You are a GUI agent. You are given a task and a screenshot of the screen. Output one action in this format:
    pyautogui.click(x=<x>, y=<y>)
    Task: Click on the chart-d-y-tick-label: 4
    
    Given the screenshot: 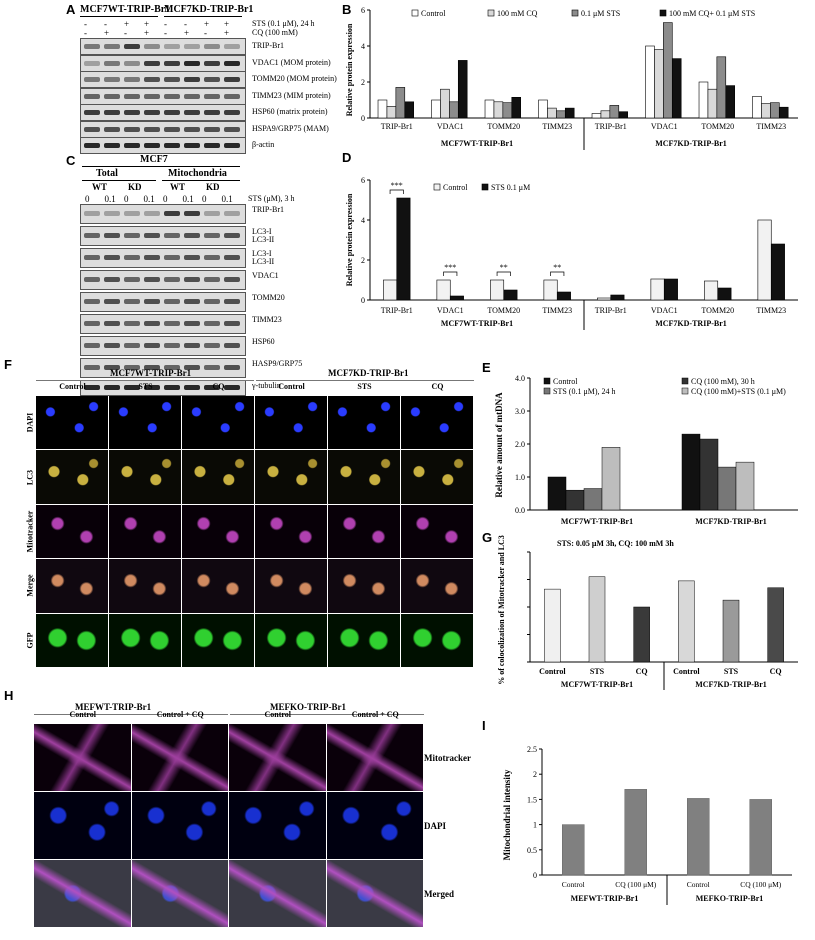 What is the action you would take?
    pyautogui.click(x=363, y=220)
    